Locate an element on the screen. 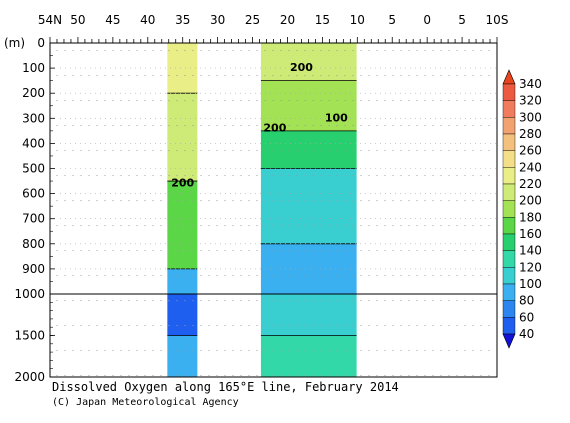 The height and width of the screenshot is (423, 570). depth-unit-label: (m) is located at coordinates (14, 43).